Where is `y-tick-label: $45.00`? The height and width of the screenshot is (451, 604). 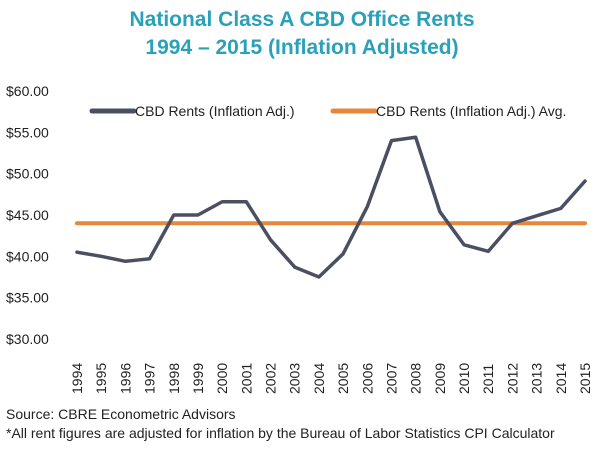
y-tick-label: $45.00 is located at coordinates (27, 215).